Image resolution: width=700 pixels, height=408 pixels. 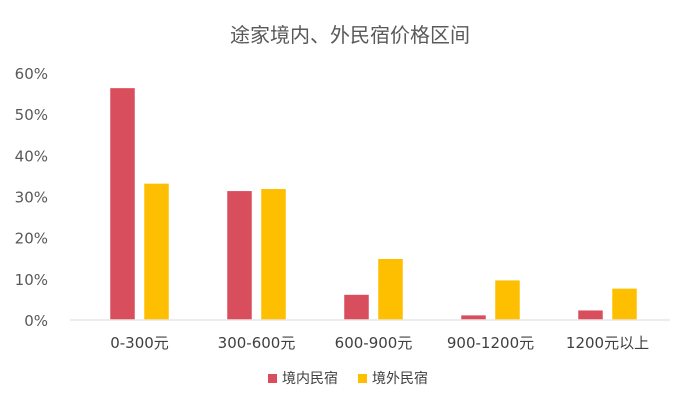 I want to click on x-tick-label: 900-1200元, so click(x=490, y=343).